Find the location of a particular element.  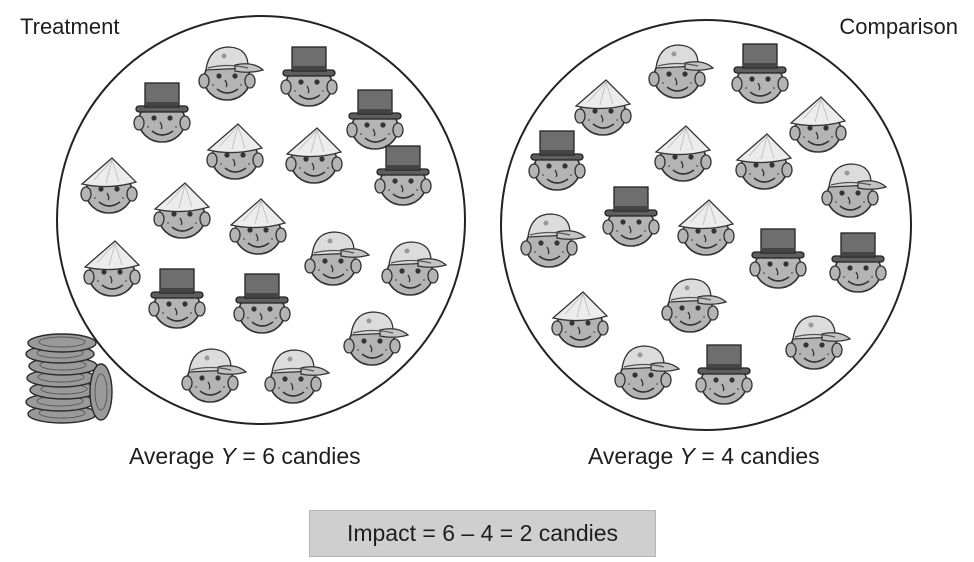

treatment-average-prefix: Average is located at coordinates (175, 456).